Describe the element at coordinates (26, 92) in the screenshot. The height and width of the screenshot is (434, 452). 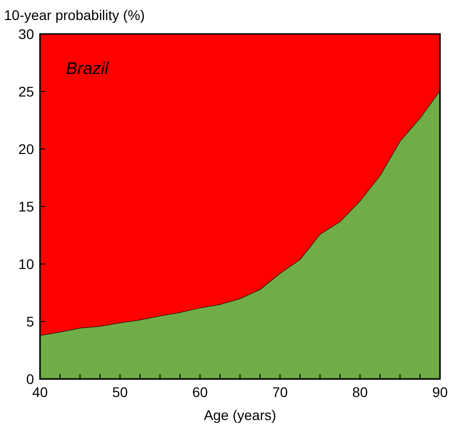
I see `y-tick-label: 25` at that location.